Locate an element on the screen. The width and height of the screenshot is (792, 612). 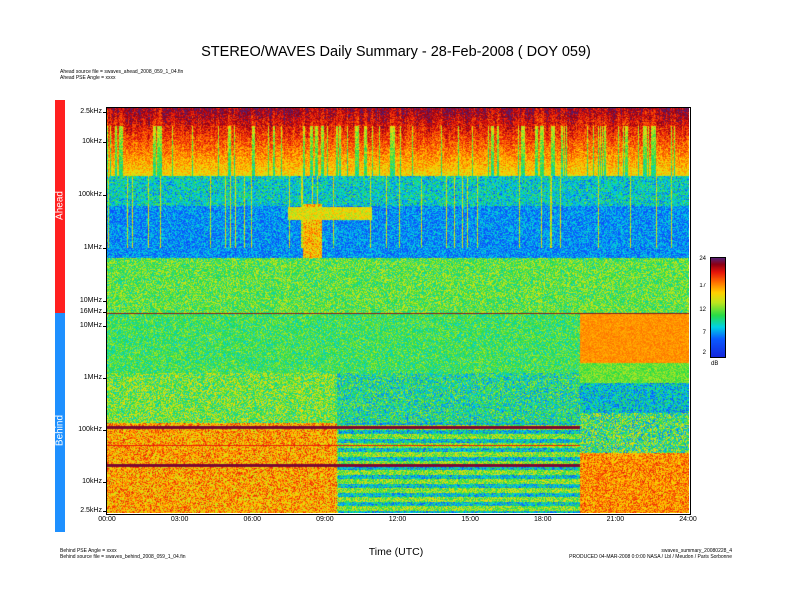
x-tick-label: 21:00 is located at coordinates (615, 519).